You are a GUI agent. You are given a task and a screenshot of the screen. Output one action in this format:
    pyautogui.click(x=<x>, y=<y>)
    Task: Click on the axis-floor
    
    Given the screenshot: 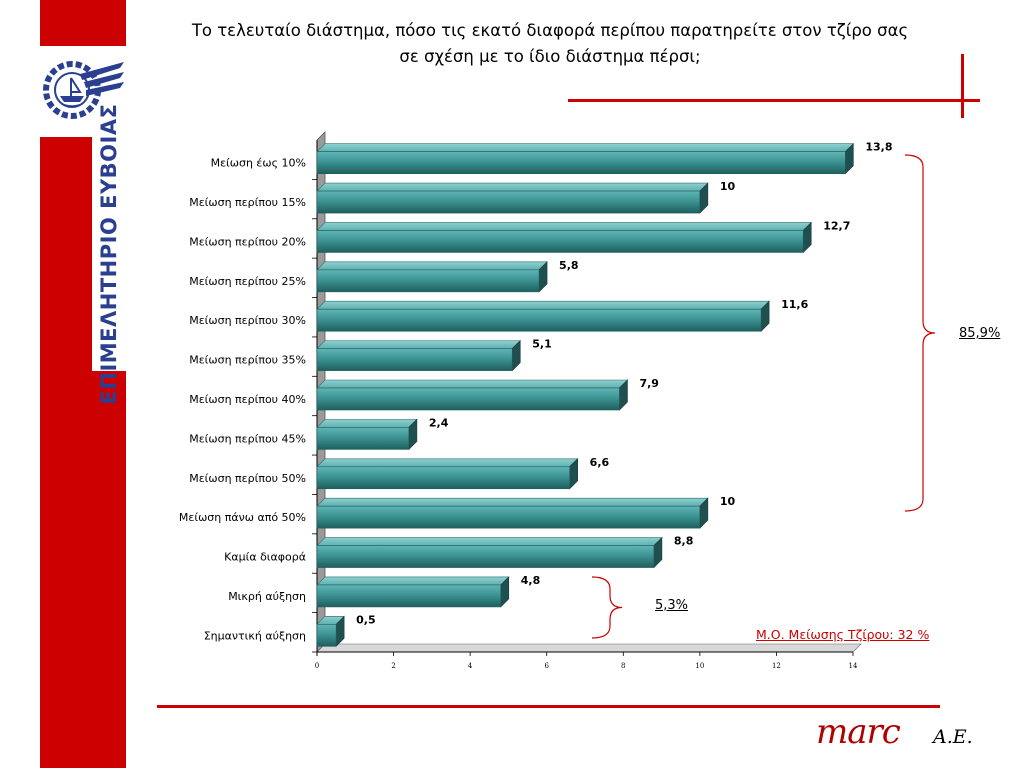 What is the action you would take?
    pyautogui.click(x=589, y=648)
    